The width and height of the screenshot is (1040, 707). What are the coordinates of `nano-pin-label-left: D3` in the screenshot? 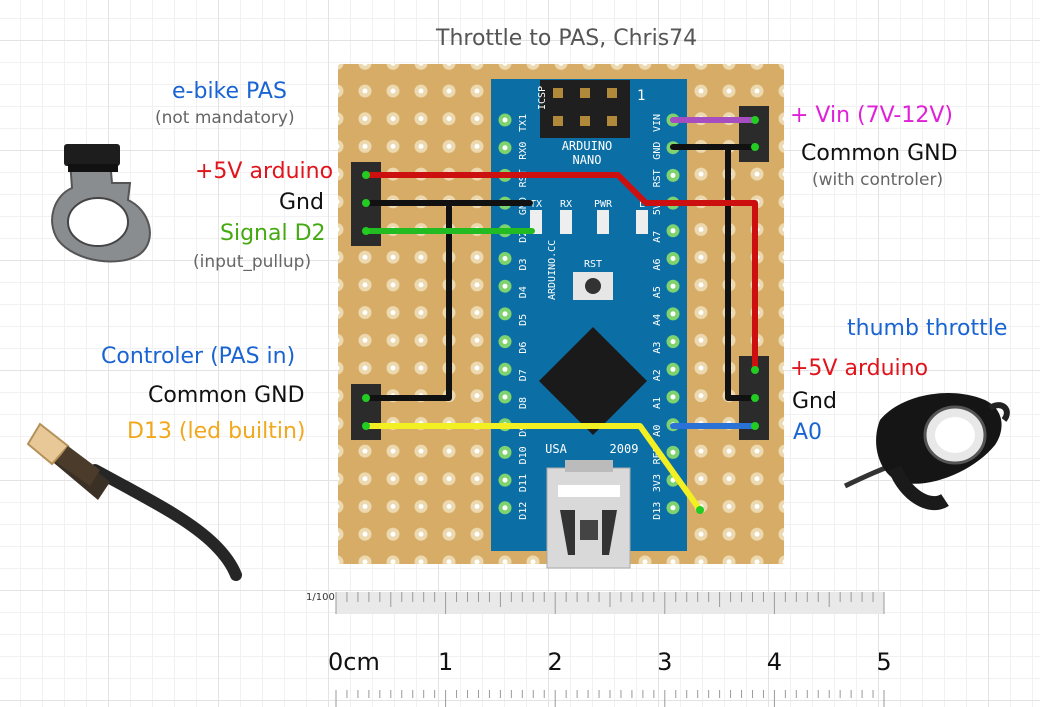 It's located at (523, 264).